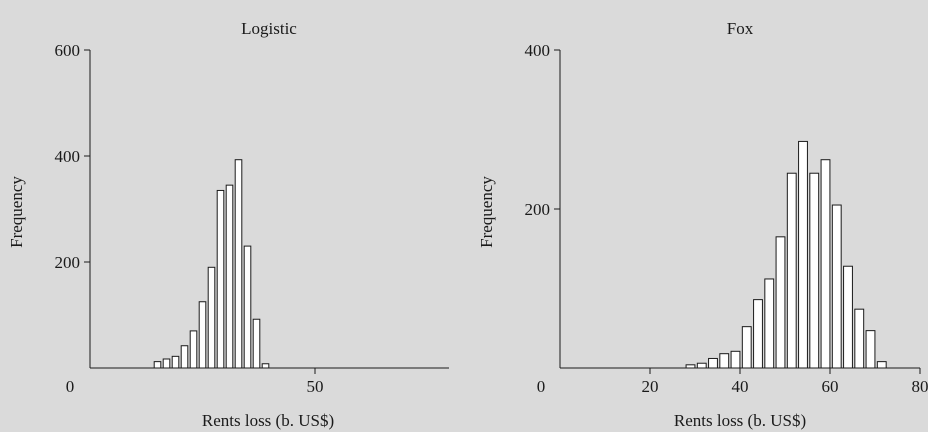 The height and width of the screenshot is (432, 928). I want to click on chart-title: Fox, so click(740, 28).